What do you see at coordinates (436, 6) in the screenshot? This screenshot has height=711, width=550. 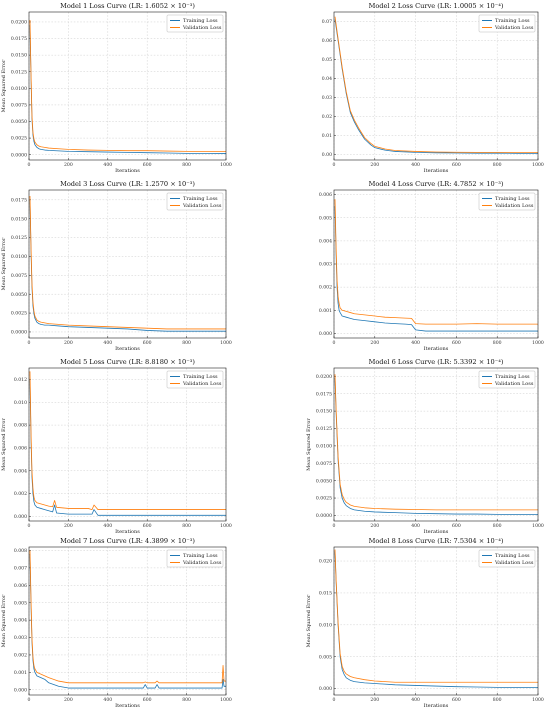 I see `chart-title: Model 2 Loss Curve (LR: 1.0005 × 10⁻⁴)` at bounding box center [436, 6].